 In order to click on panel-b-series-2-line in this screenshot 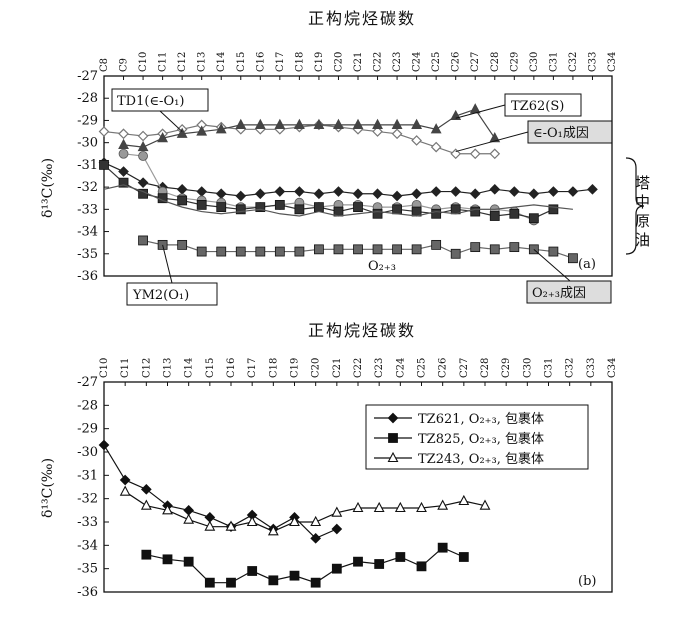, I will do `click(305, 511)`.